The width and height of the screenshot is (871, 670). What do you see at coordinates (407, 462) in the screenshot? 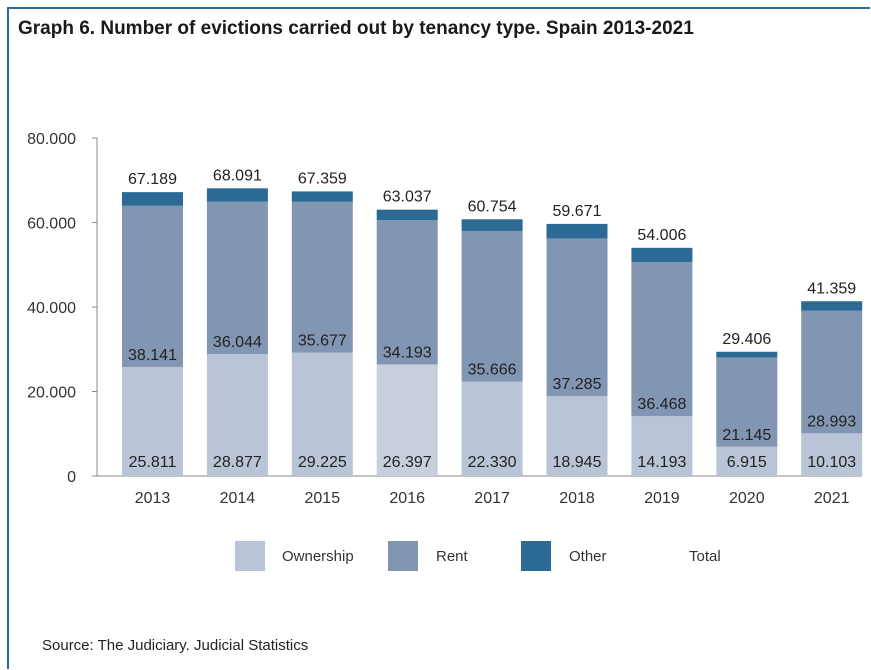
I see `ownership-value-label: 26.397` at bounding box center [407, 462].